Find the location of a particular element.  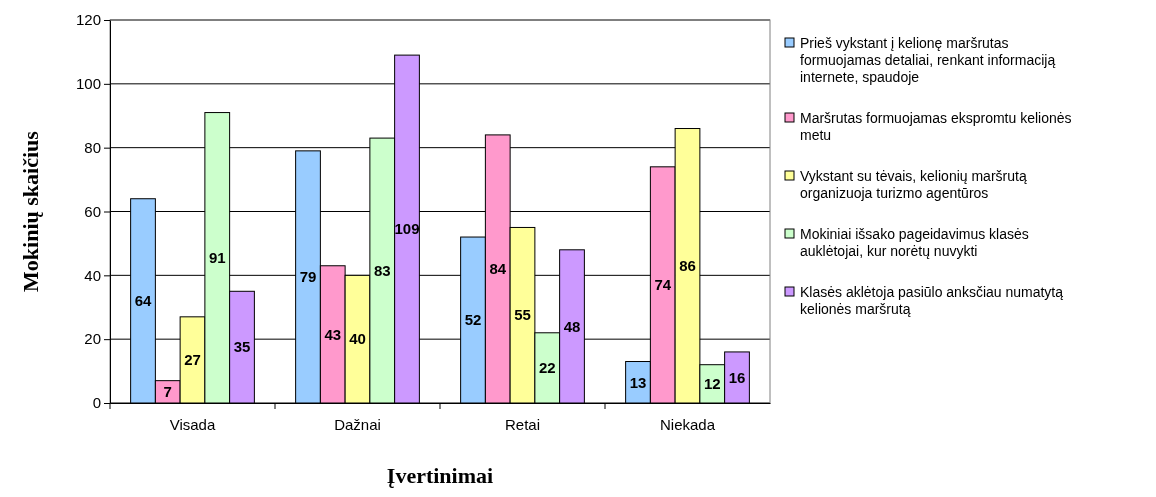

data-label: 79 is located at coordinates (308, 277).